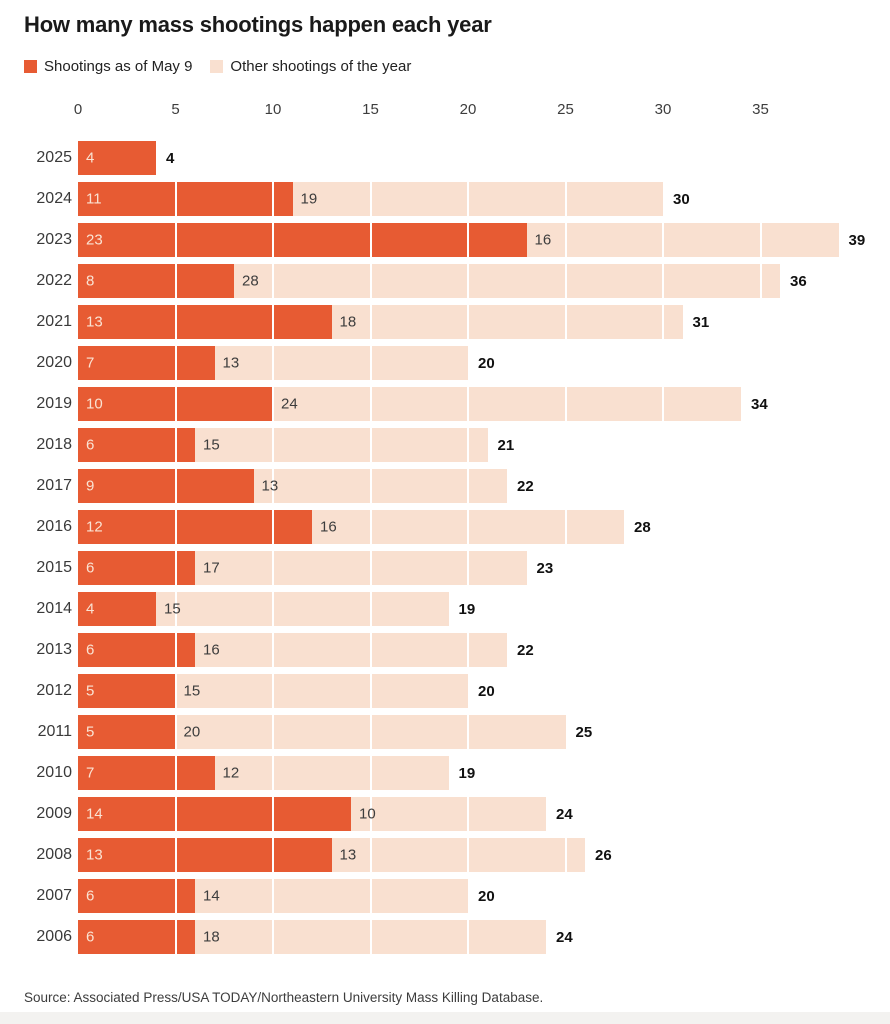 Image resolution: width=890 pixels, height=1024 pixels. Describe the element at coordinates (322, 732) in the screenshot. I see `bar-stack-2011: 5 20` at that location.